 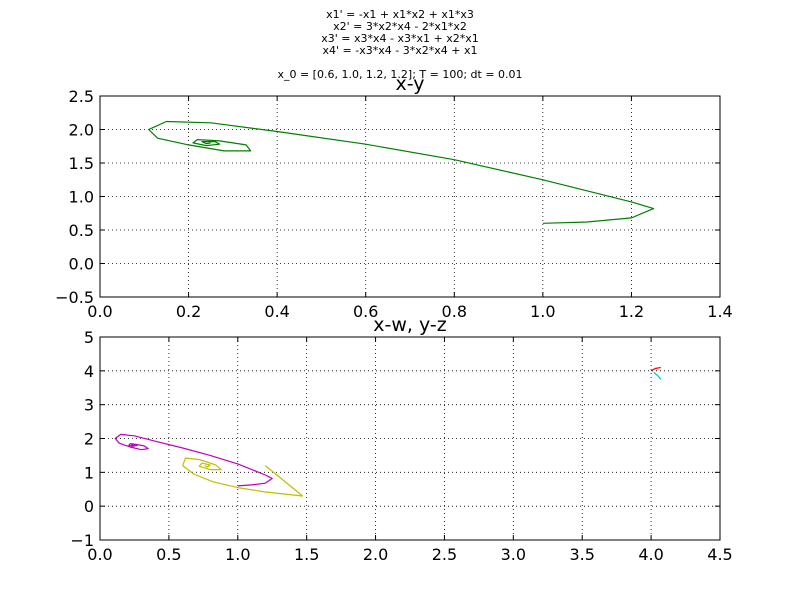 I want to click on x-tick-label: 0.8, so click(x=454, y=311).